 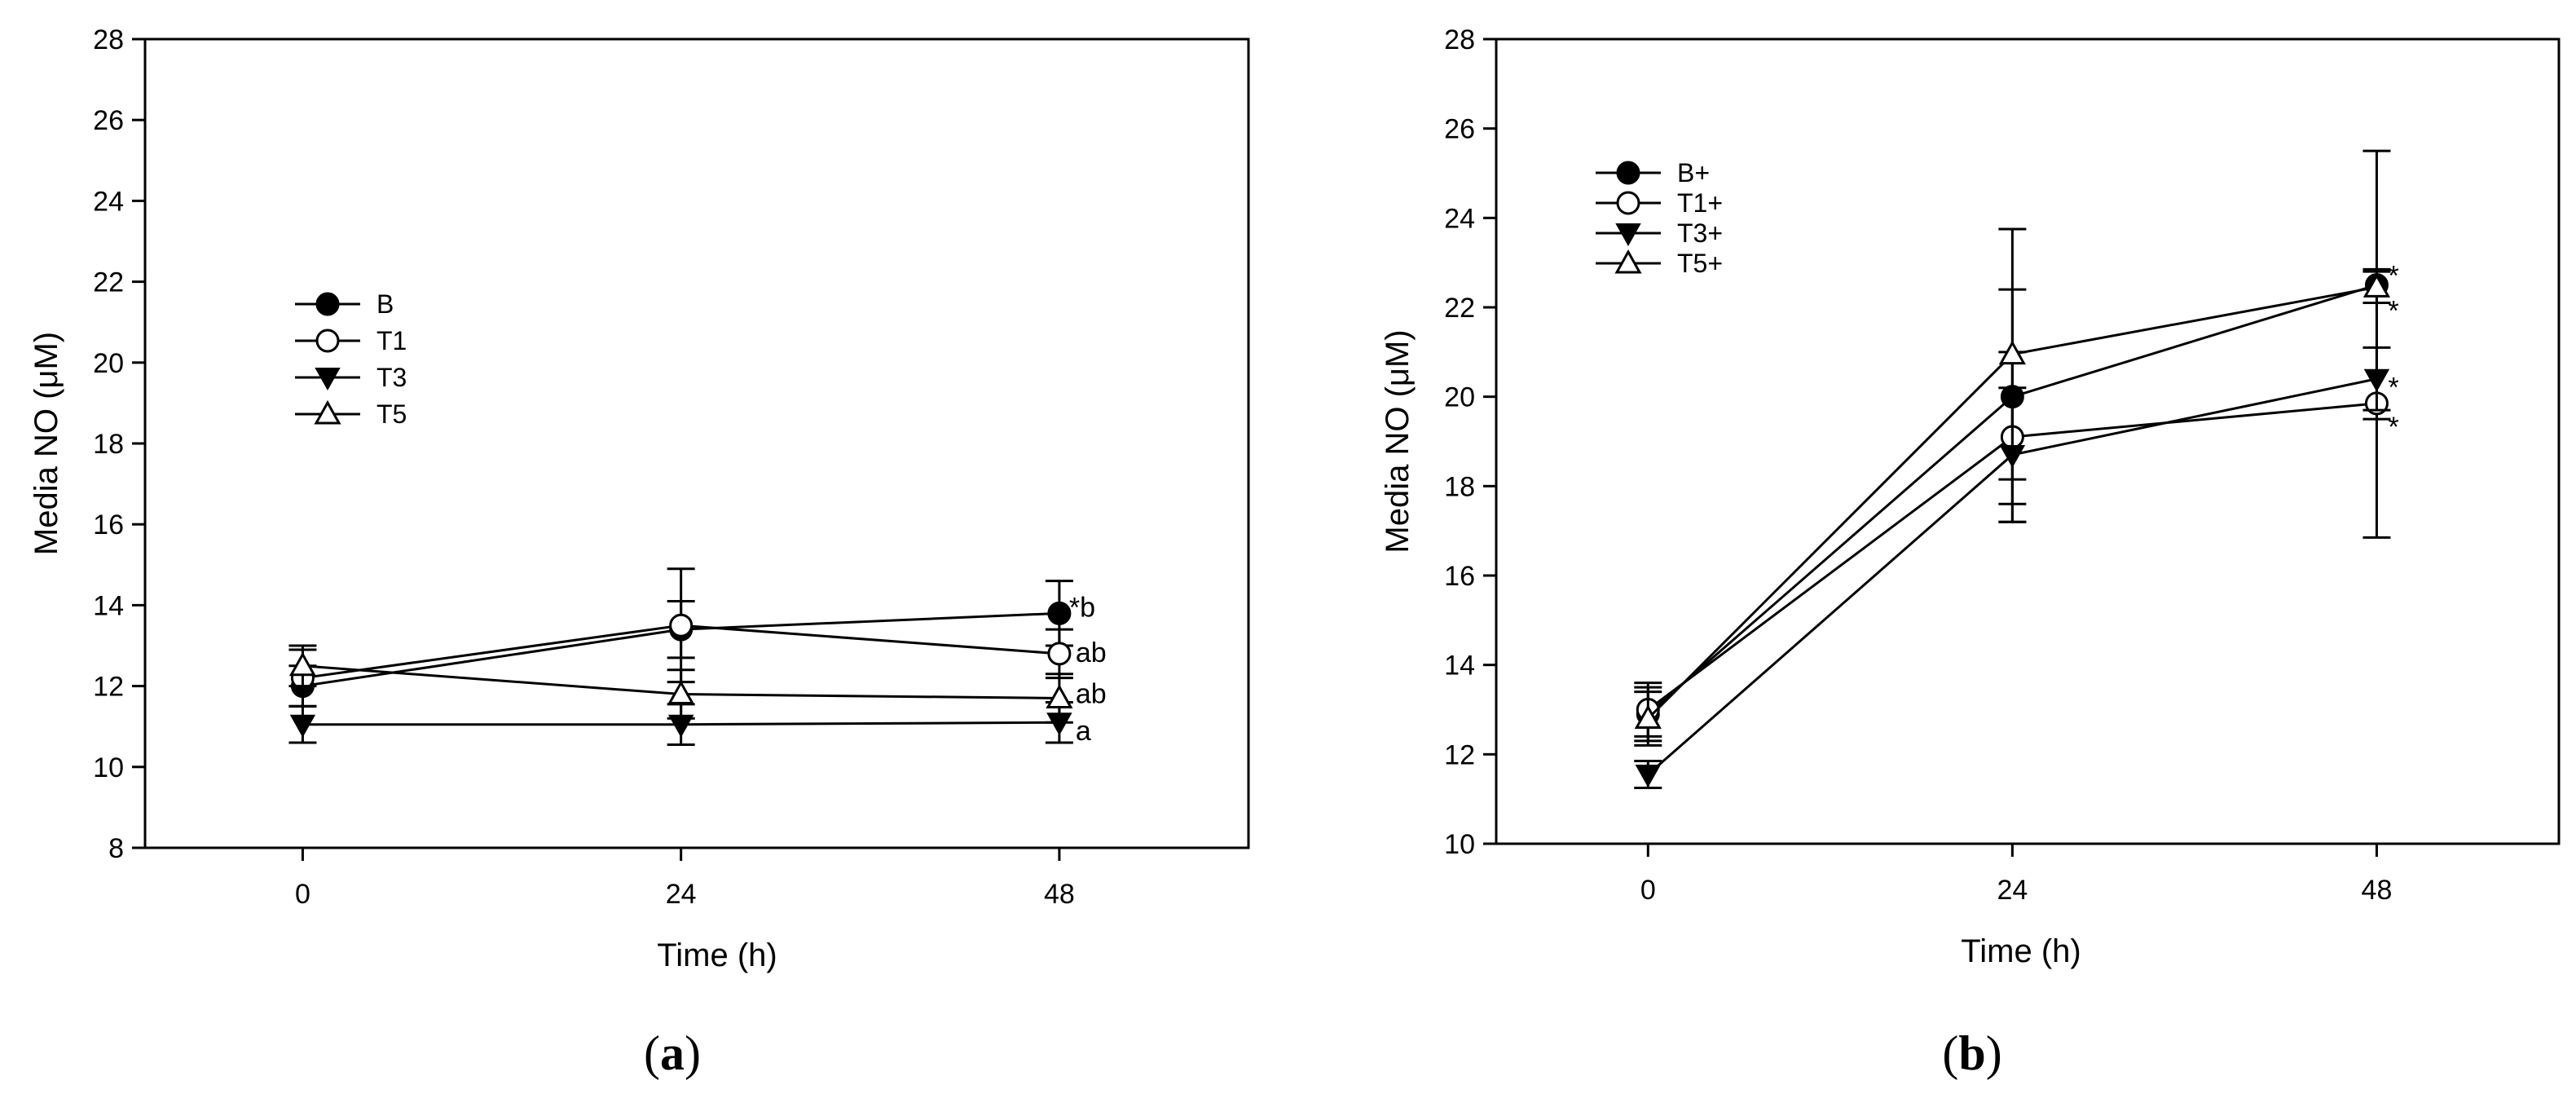 What do you see at coordinates (391, 414) in the screenshot?
I see `legend-label: T5` at bounding box center [391, 414].